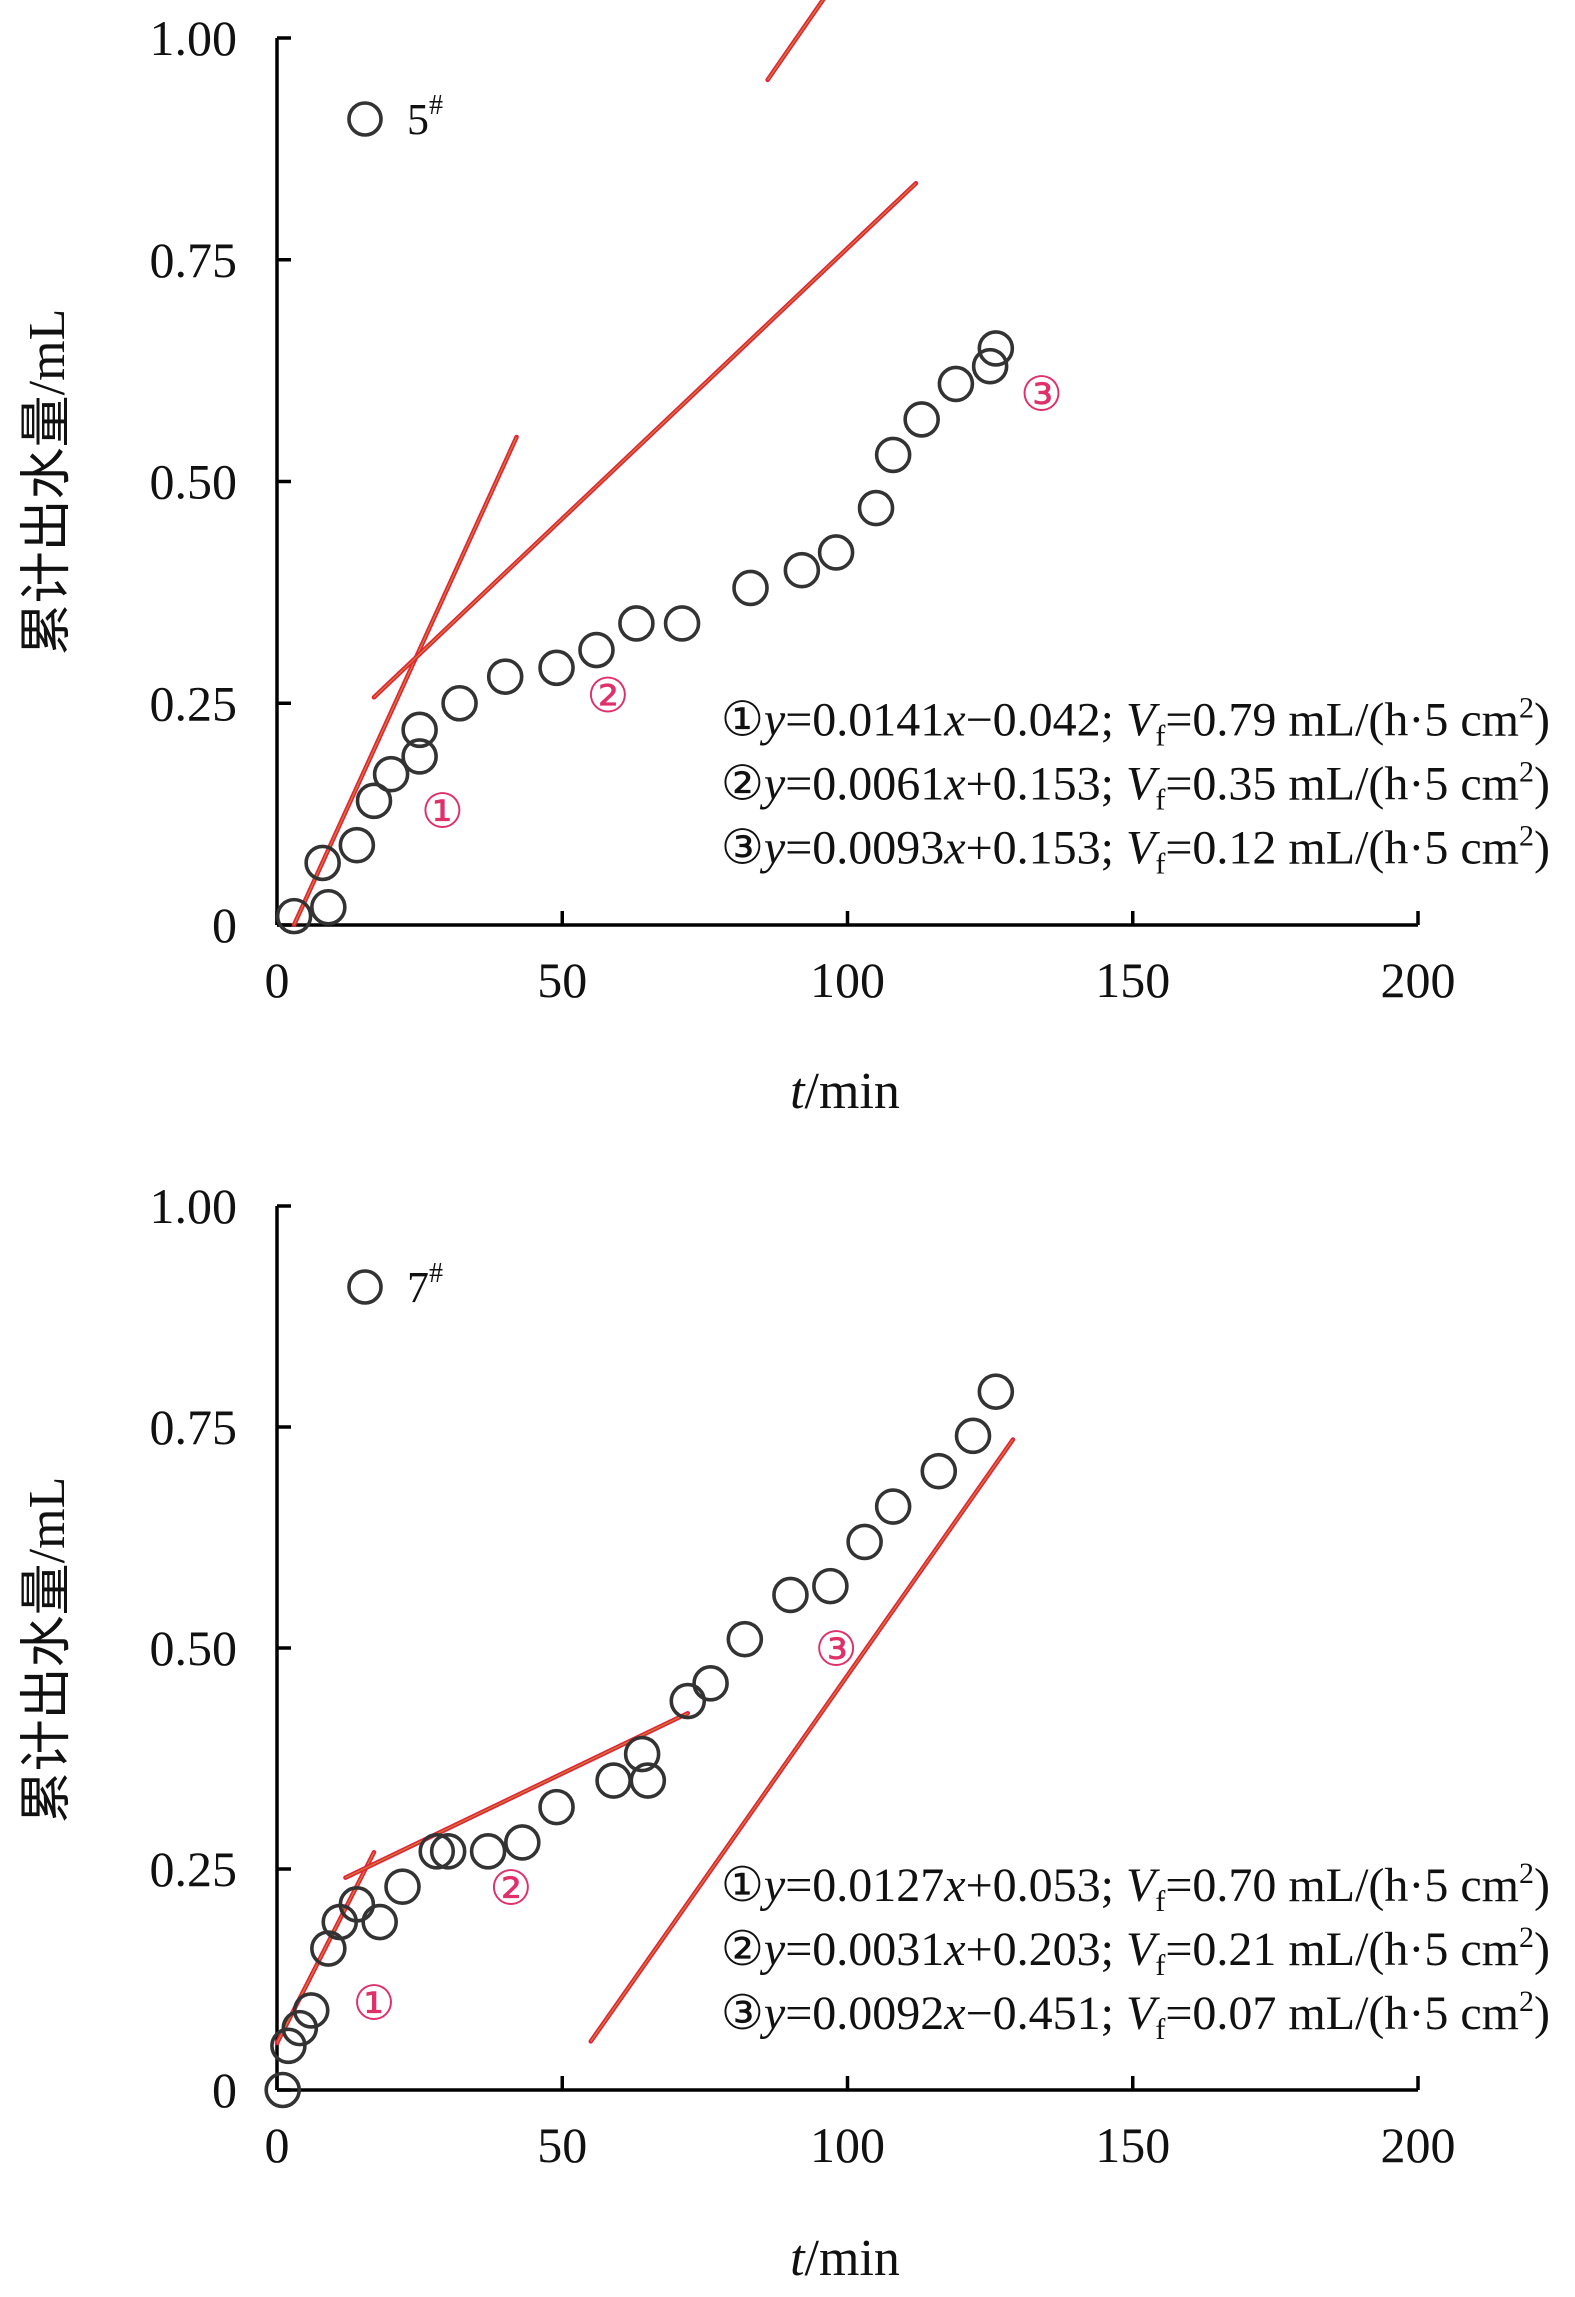 This screenshot has height=2297, width=1575. What do you see at coordinates (395, 1285) in the screenshot?
I see `legend: 7#` at bounding box center [395, 1285].